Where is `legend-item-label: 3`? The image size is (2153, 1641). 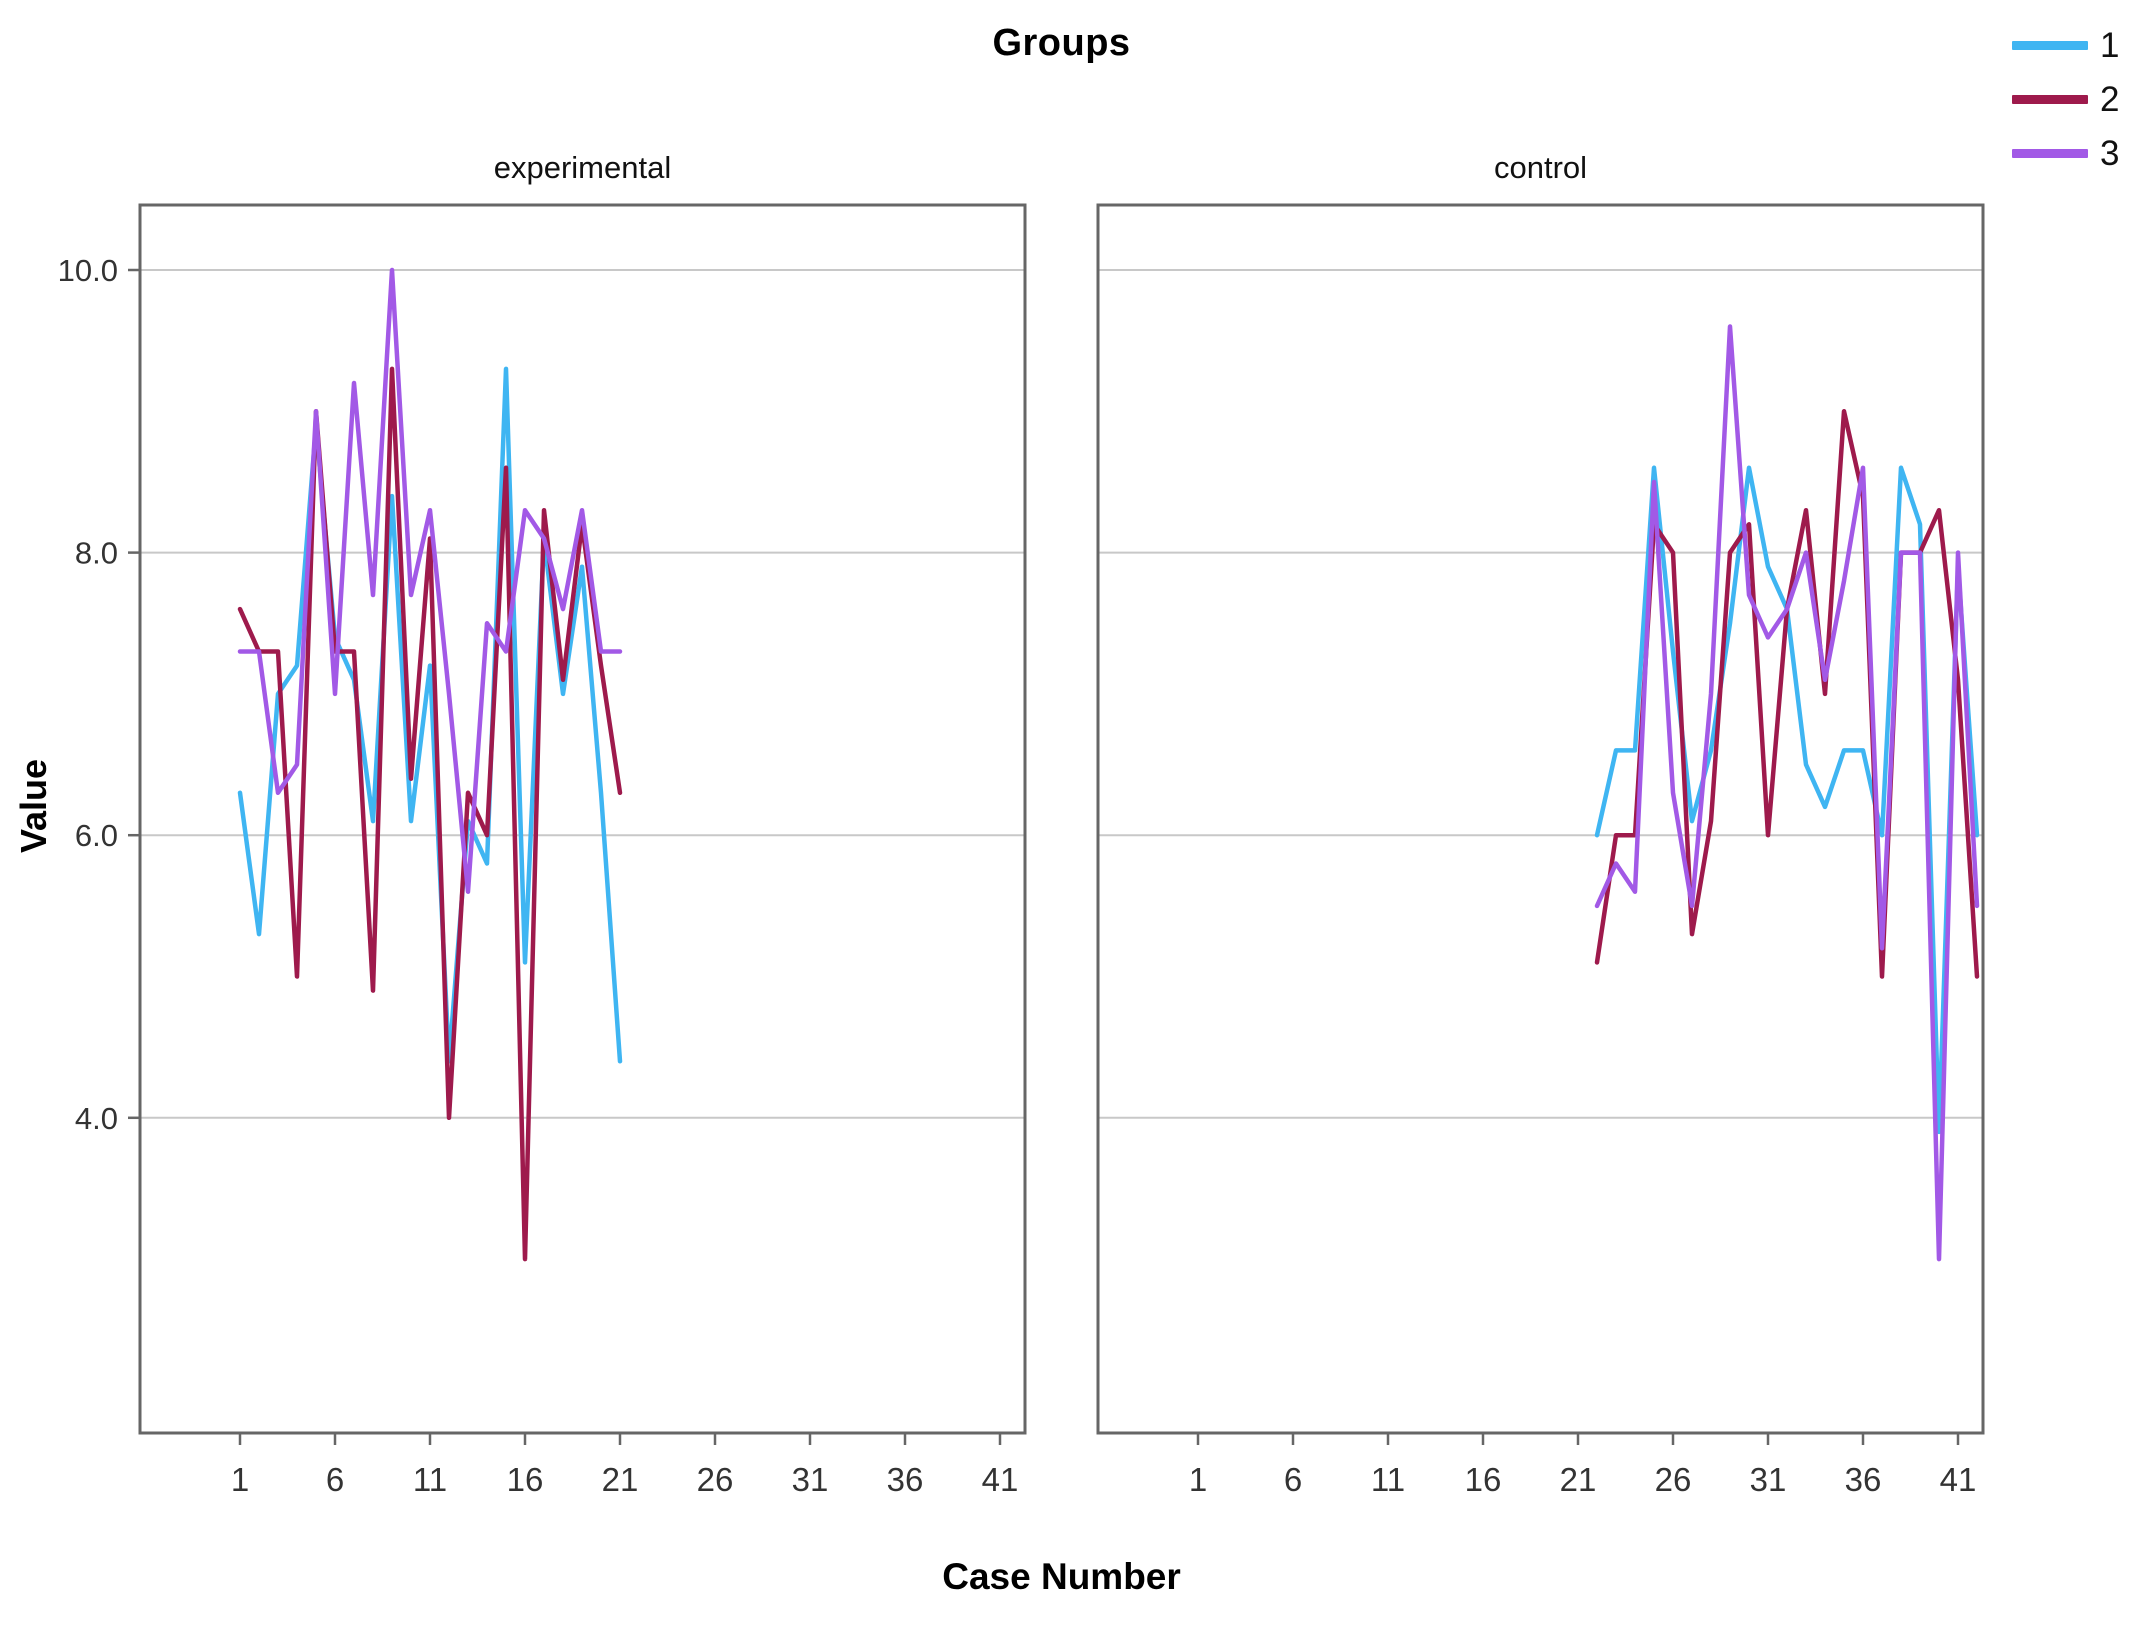 legend-item-label: 3 is located at coordinates (2110, 153).